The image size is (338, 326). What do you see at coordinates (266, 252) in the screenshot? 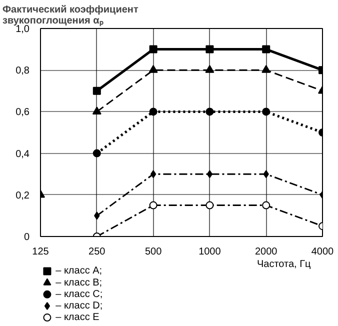
I see `x-tick-label: 2000` at bounding box center [266, 252].